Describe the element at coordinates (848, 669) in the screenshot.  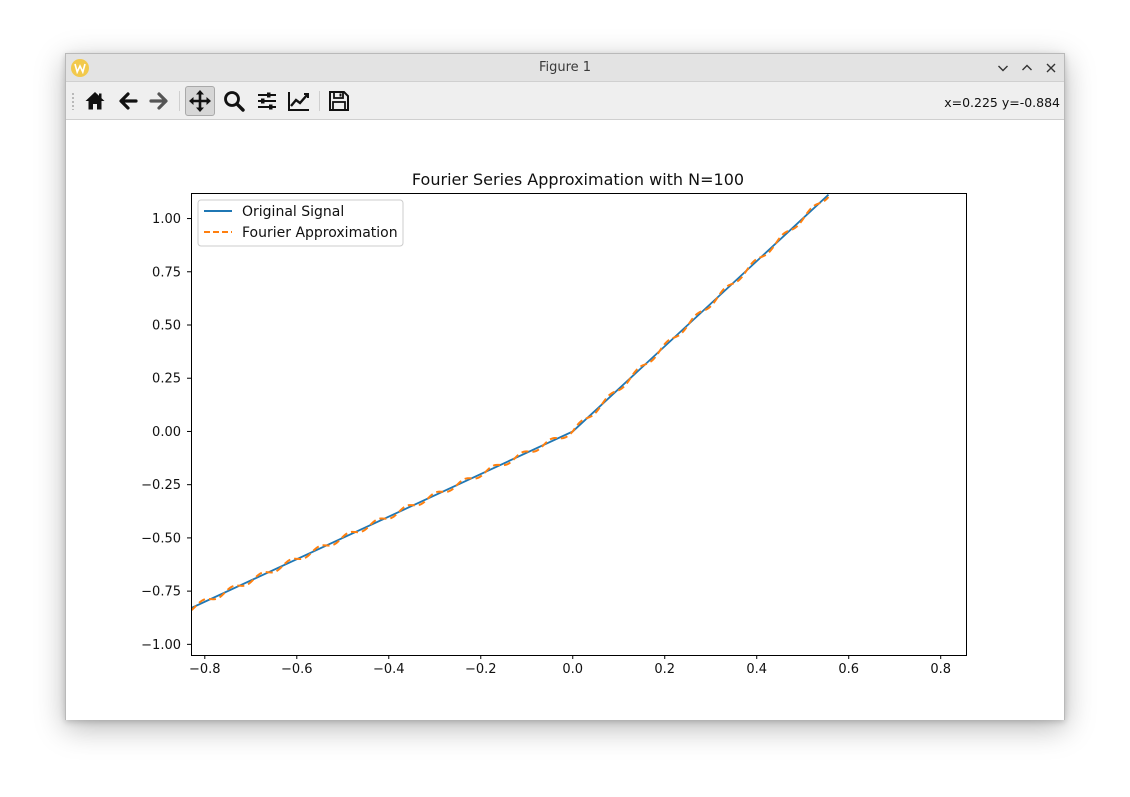
I see `x-tick-label: 0.6` at that location.